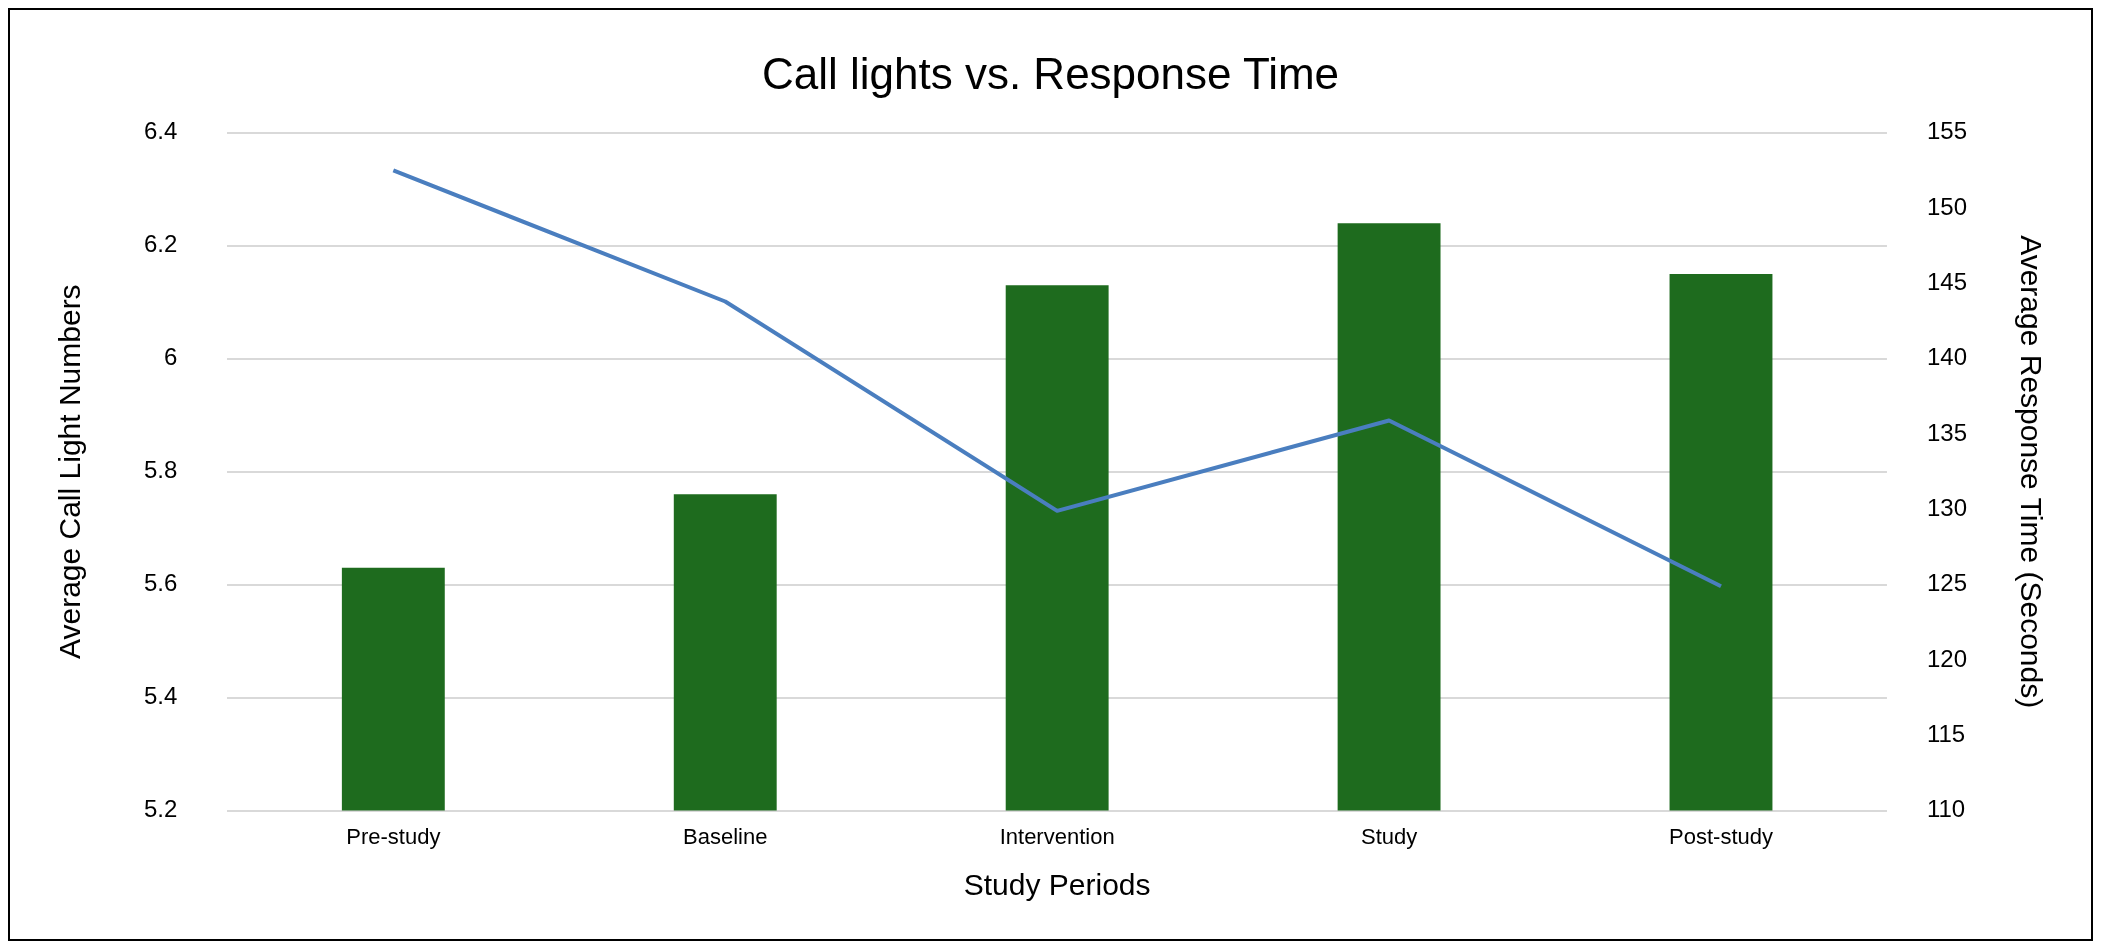 This screenshot has width=2103, height=951. What do you see at coordinates (1057, 885) in the screenshot?
I see `x-axis-title: Study Periods` at bounding box center [1057, 885].